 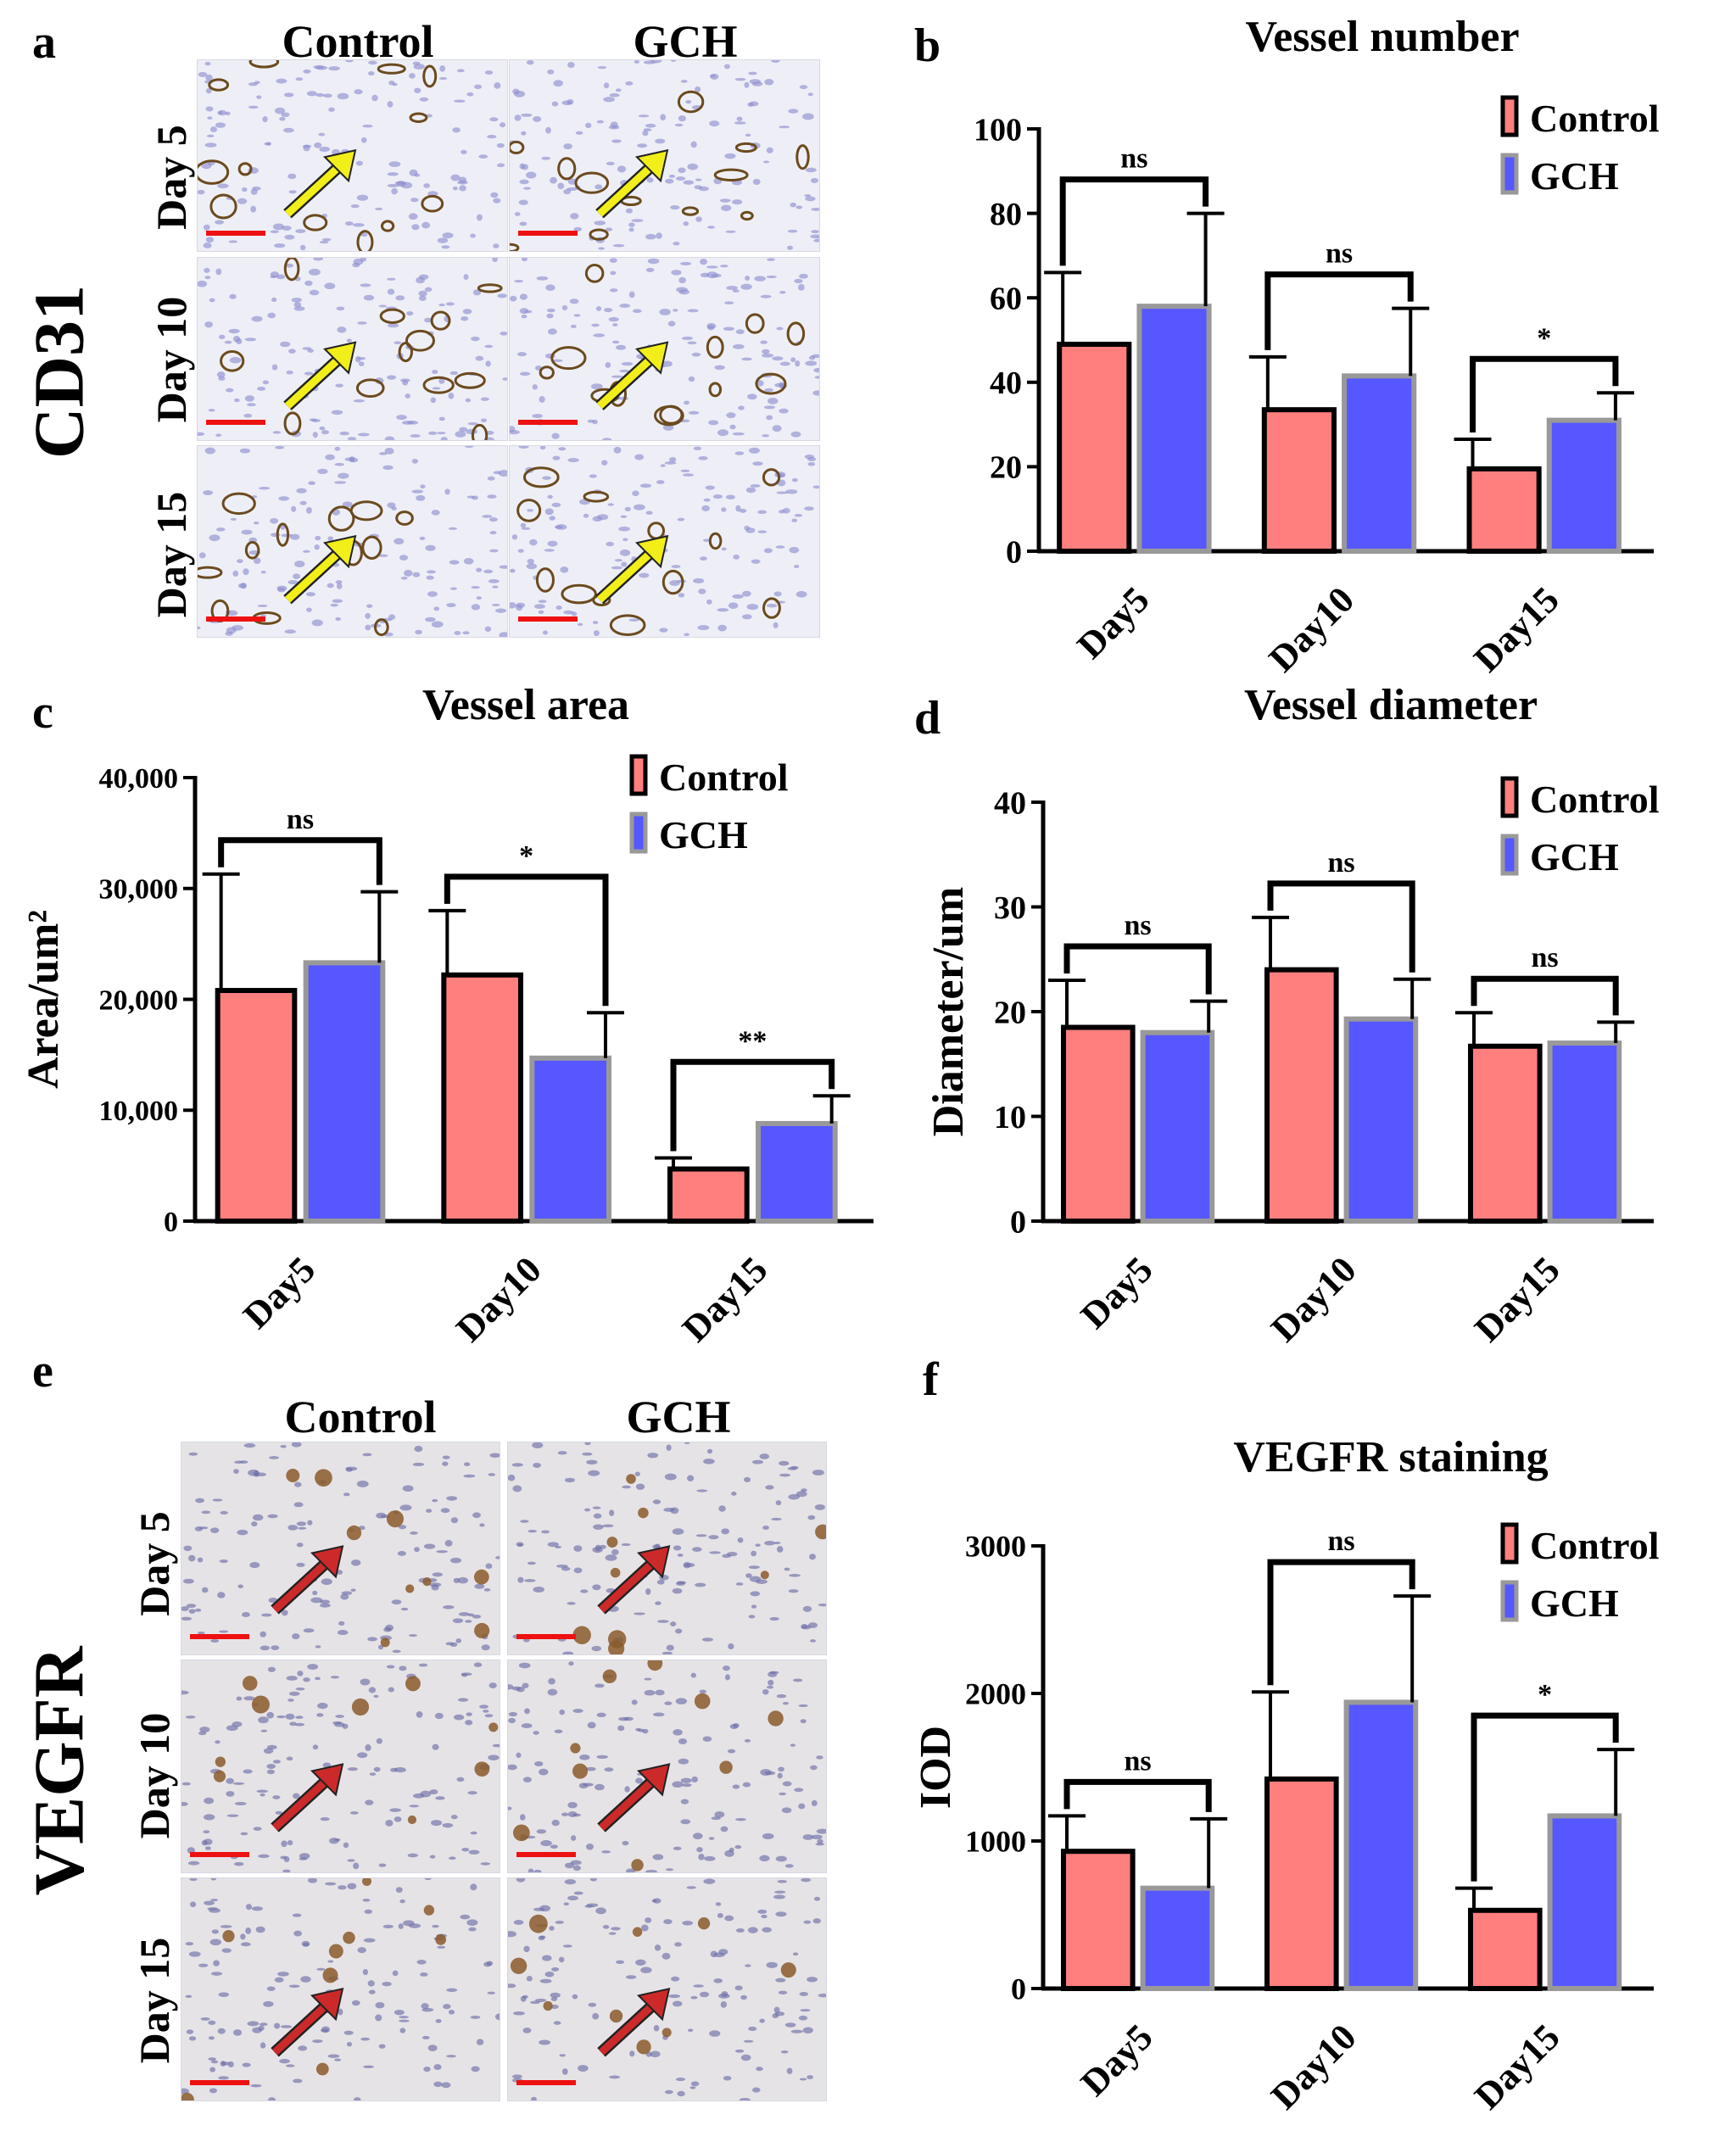 I want to click on y-tick-label: 30, so click(x=1010, y=908).